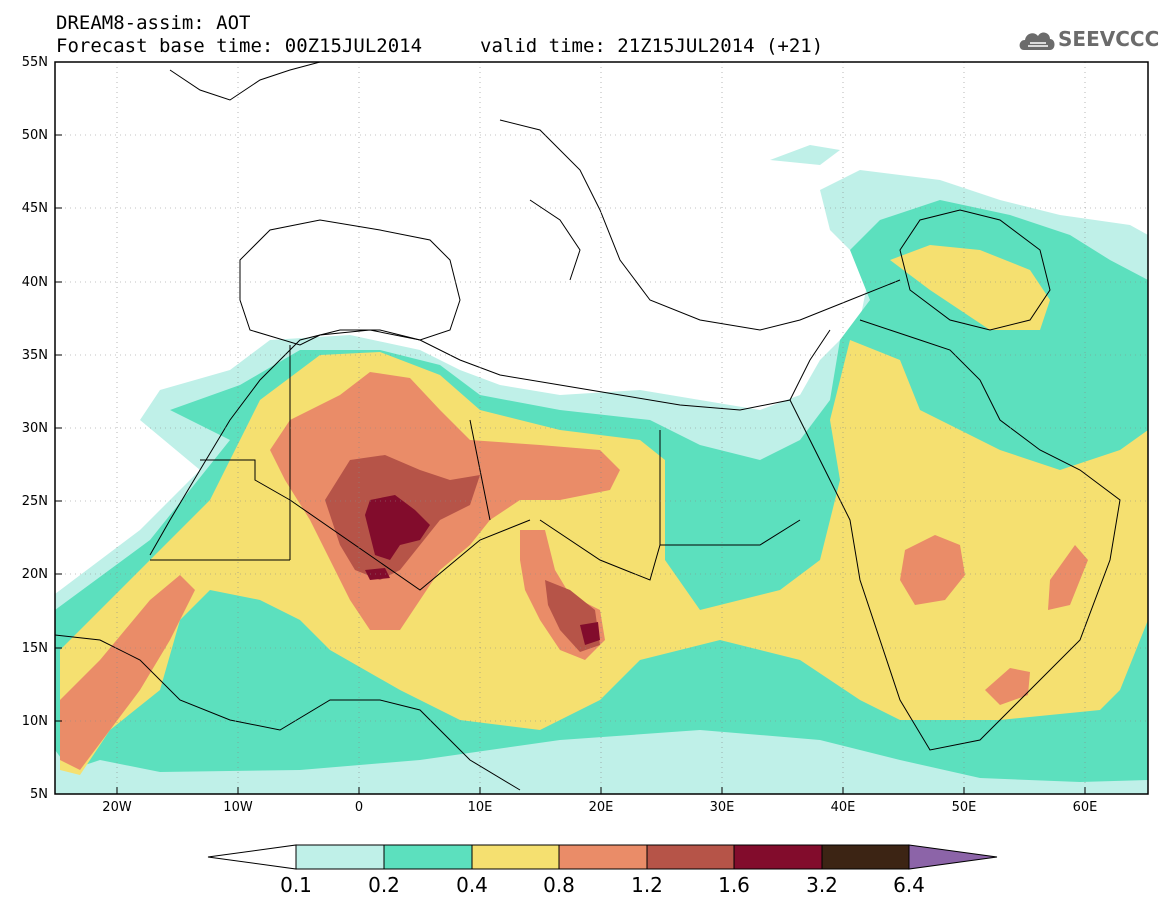 This screenshot has width=1165, height=905. I want to click on lat-label: 20N, so click(34, 574).